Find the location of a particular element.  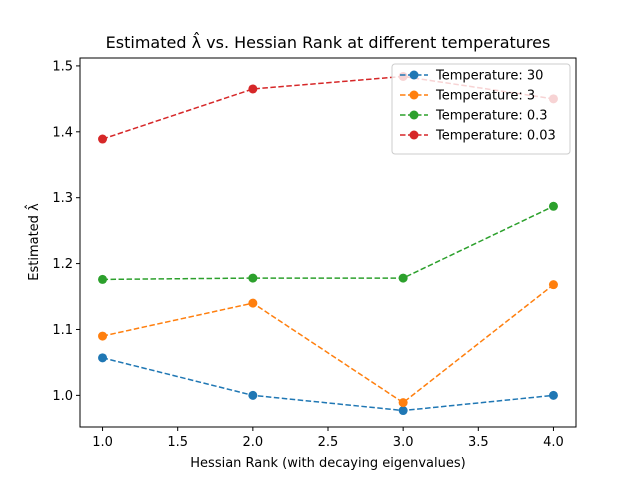

y-tick-label: 1.3 is located at coordinates (62, 198).